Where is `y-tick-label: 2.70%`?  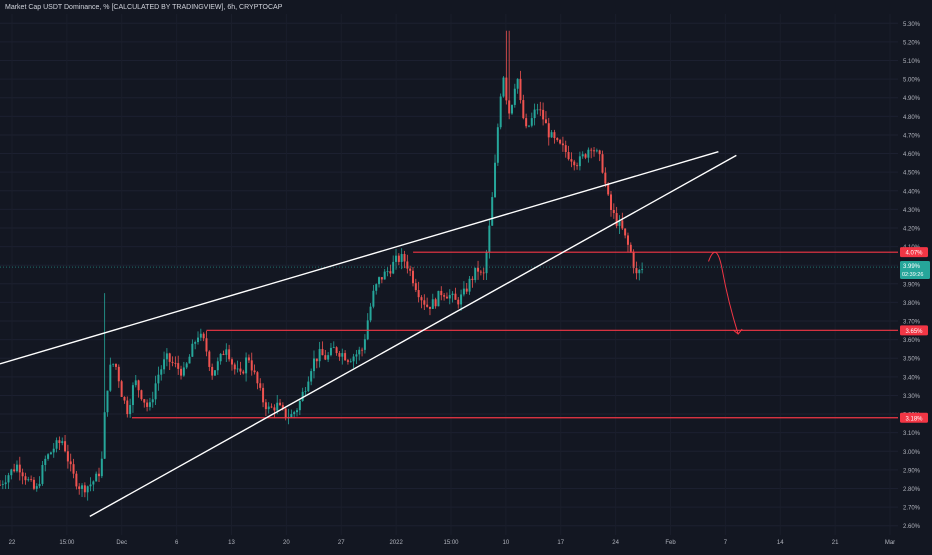
y-tick-label: 2.70% is located at coordinates (912, 509).